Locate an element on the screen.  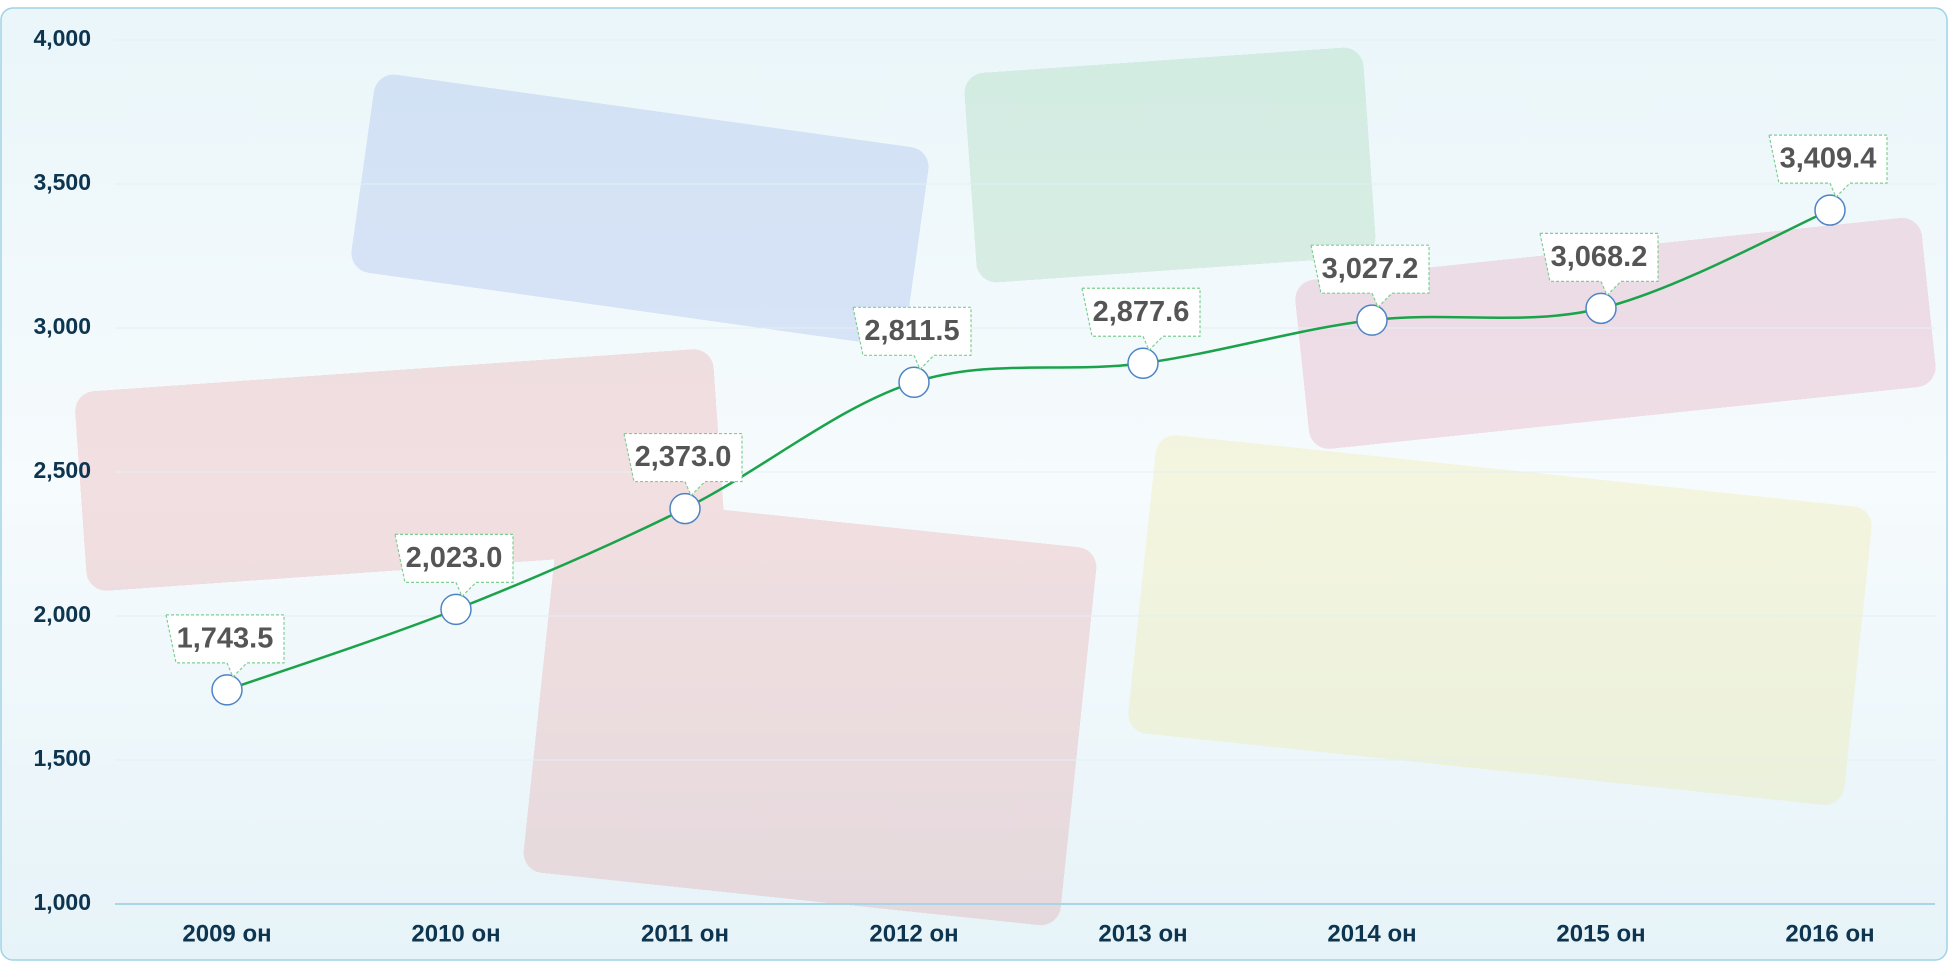
data-label: 1,743.5 is located at coordinates (225, 639).